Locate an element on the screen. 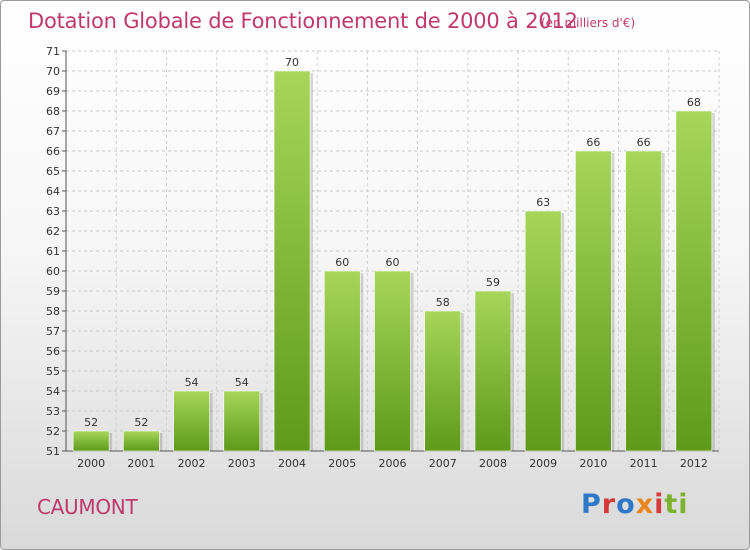  proxiti-logo: Proxiti is located at coordinates (635, 504).